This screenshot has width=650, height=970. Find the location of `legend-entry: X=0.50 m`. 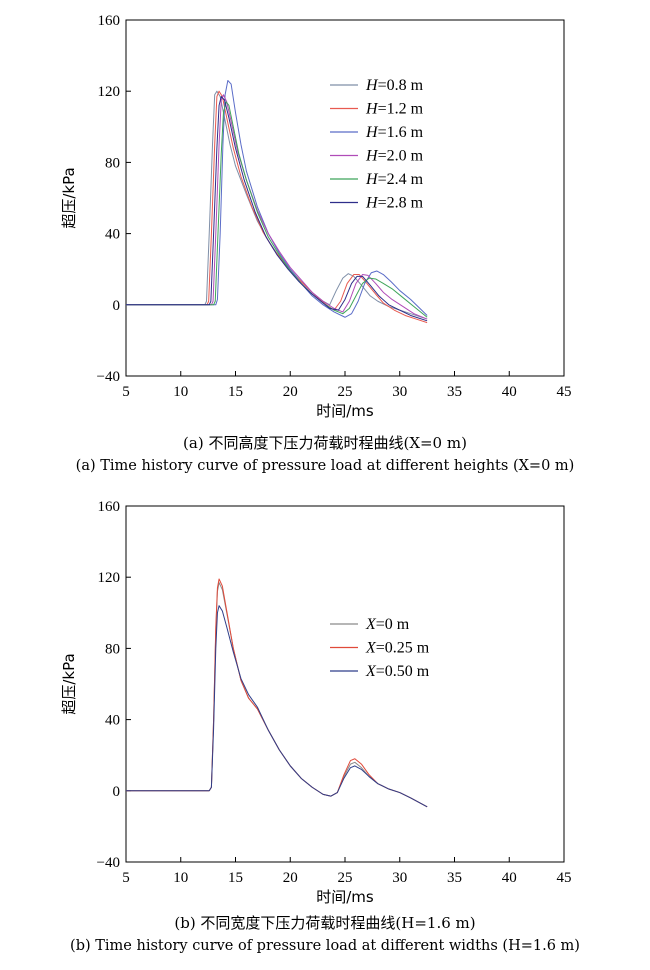

legend-entry: X=0.50 m is located at coordinates (397, 671).